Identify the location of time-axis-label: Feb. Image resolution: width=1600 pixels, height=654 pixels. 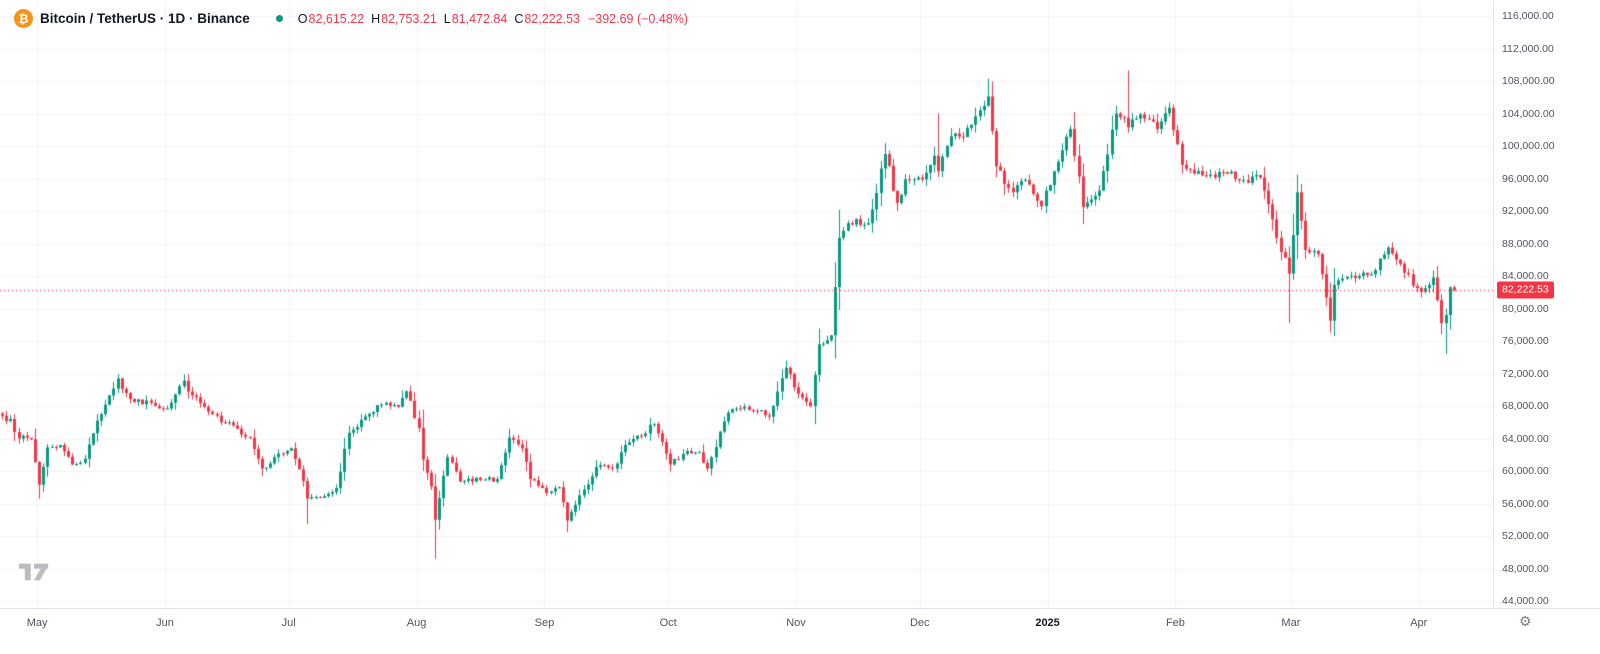
(1175, 623).